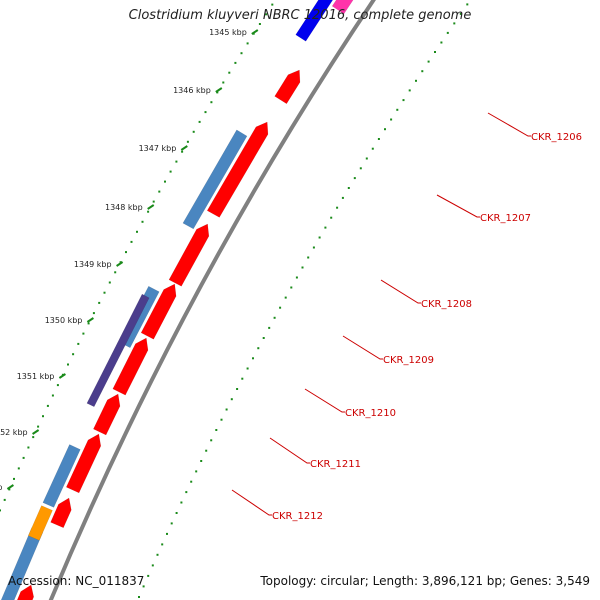  I want to click on kbp-label: 1346 kbp, so click(192, 90).